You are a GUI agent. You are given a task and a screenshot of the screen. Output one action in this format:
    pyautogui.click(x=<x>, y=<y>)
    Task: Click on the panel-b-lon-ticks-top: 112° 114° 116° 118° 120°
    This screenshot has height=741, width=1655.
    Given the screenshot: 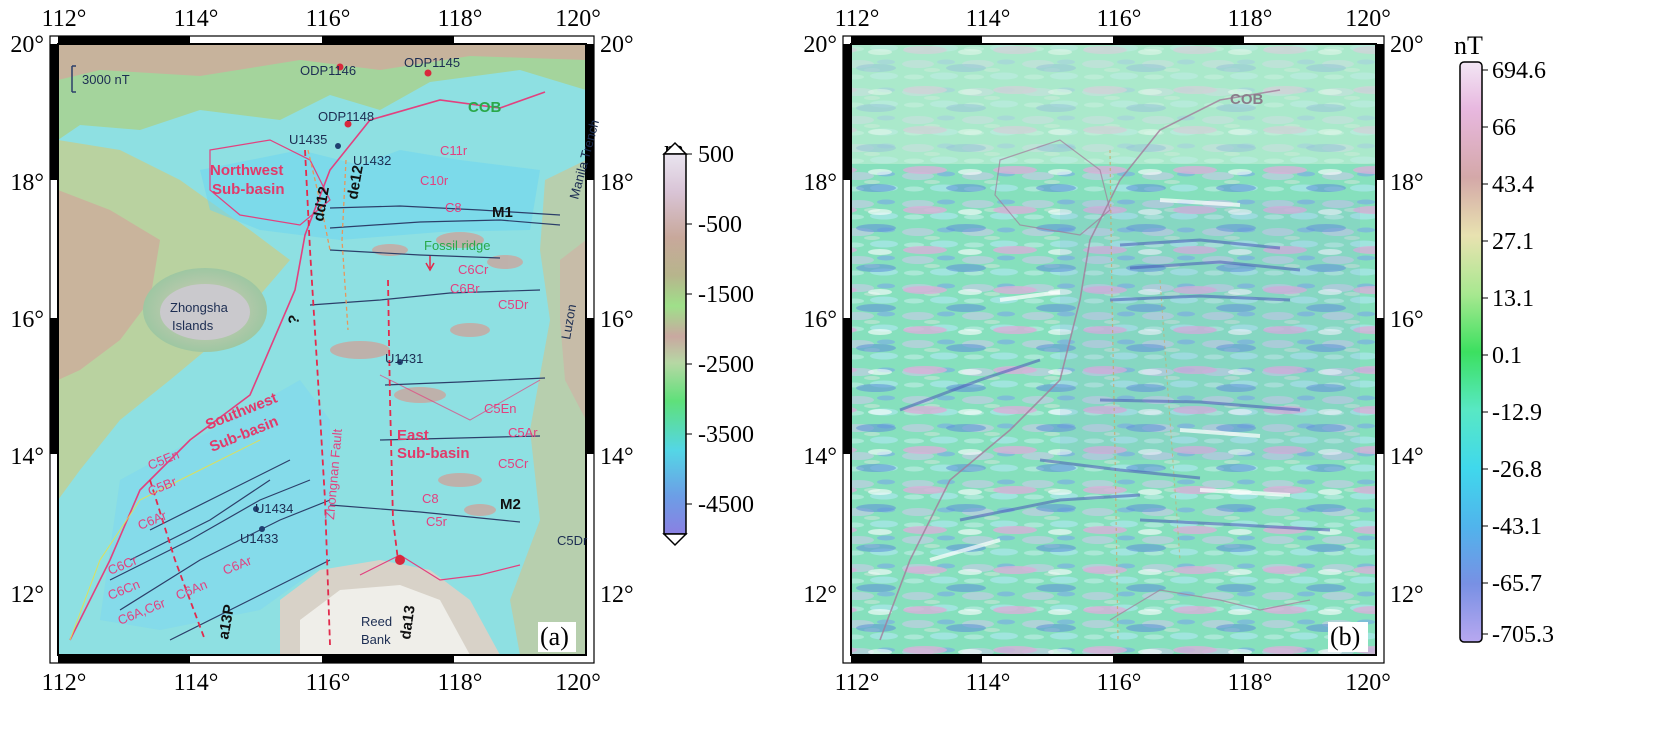 What is the action you would take?
    pyautogui.click(x=1113, y=19)
    